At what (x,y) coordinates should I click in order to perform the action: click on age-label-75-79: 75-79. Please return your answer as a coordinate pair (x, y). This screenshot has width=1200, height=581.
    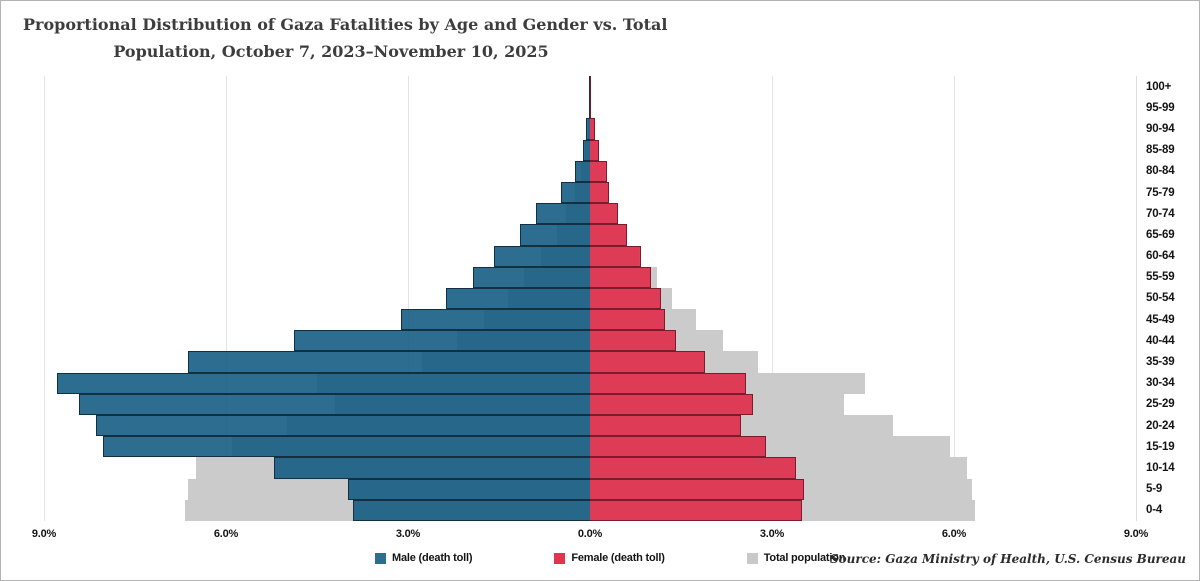
    Looking at the image, I should click on (1160, 192).